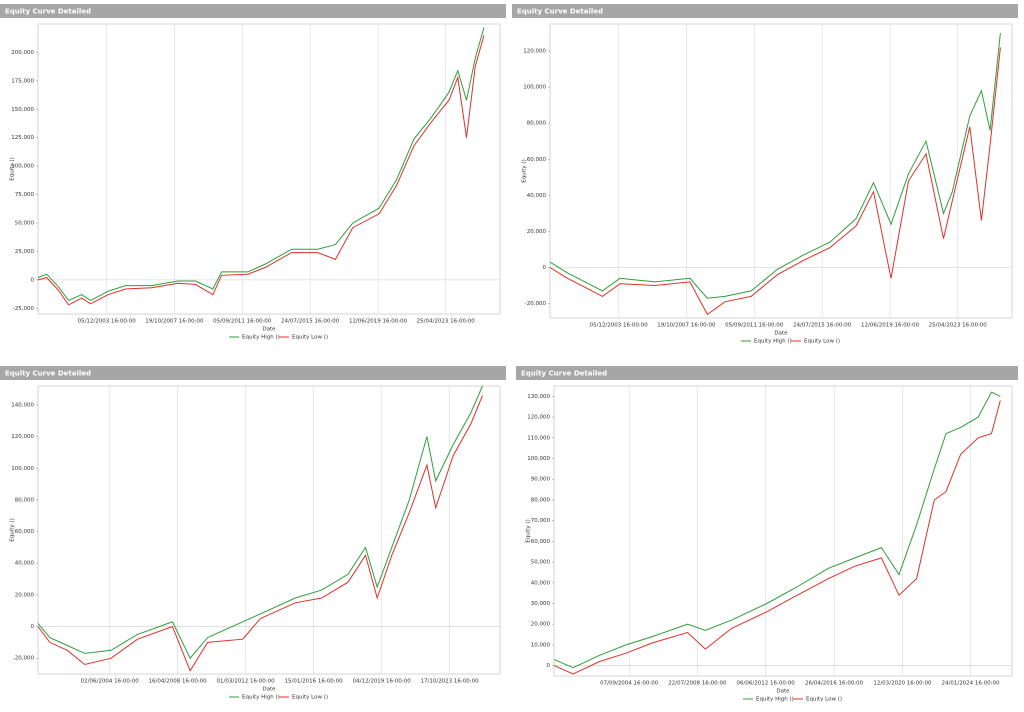 The width and height of the screenshot is (1024, 712). I want to click on x-tick-label: 12/03/2020 16:00:00, so click(902, 684).